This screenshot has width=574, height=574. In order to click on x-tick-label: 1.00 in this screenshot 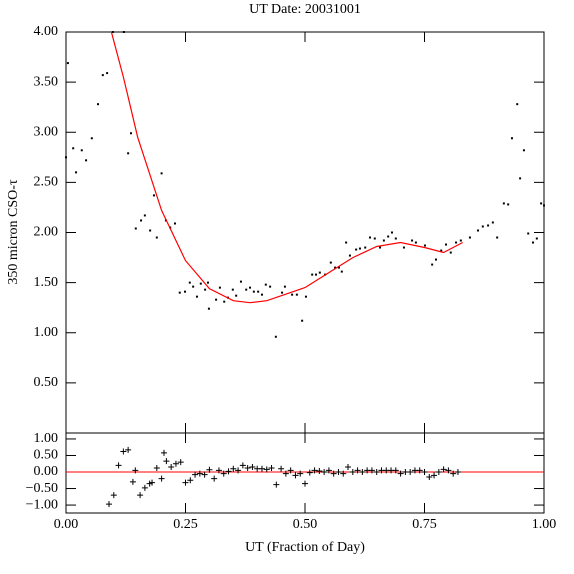, I will do `click(544, 524)`.